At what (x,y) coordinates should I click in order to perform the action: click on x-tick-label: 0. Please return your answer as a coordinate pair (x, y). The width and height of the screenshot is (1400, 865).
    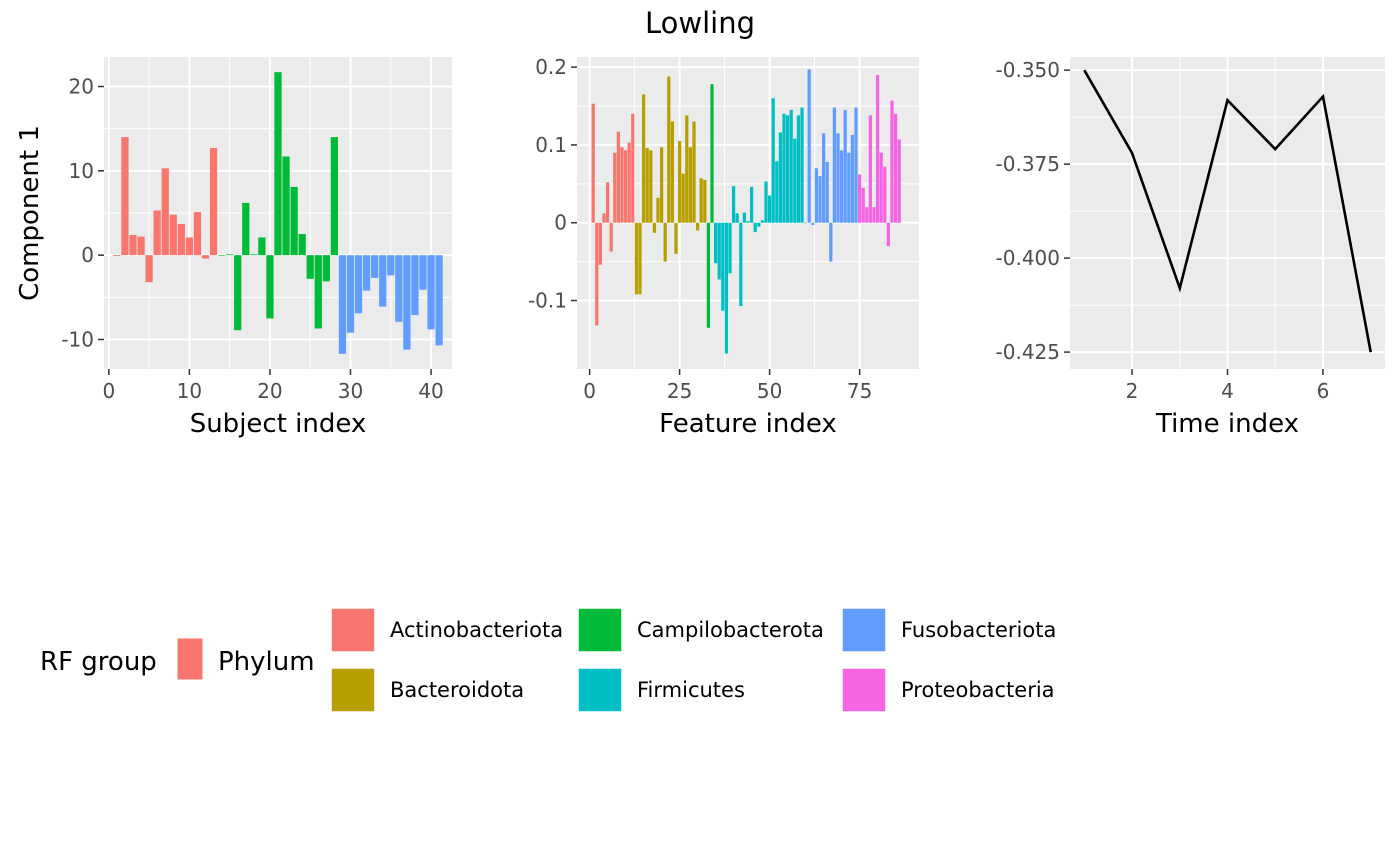
    Looking at the image, I should click on (589, 391).